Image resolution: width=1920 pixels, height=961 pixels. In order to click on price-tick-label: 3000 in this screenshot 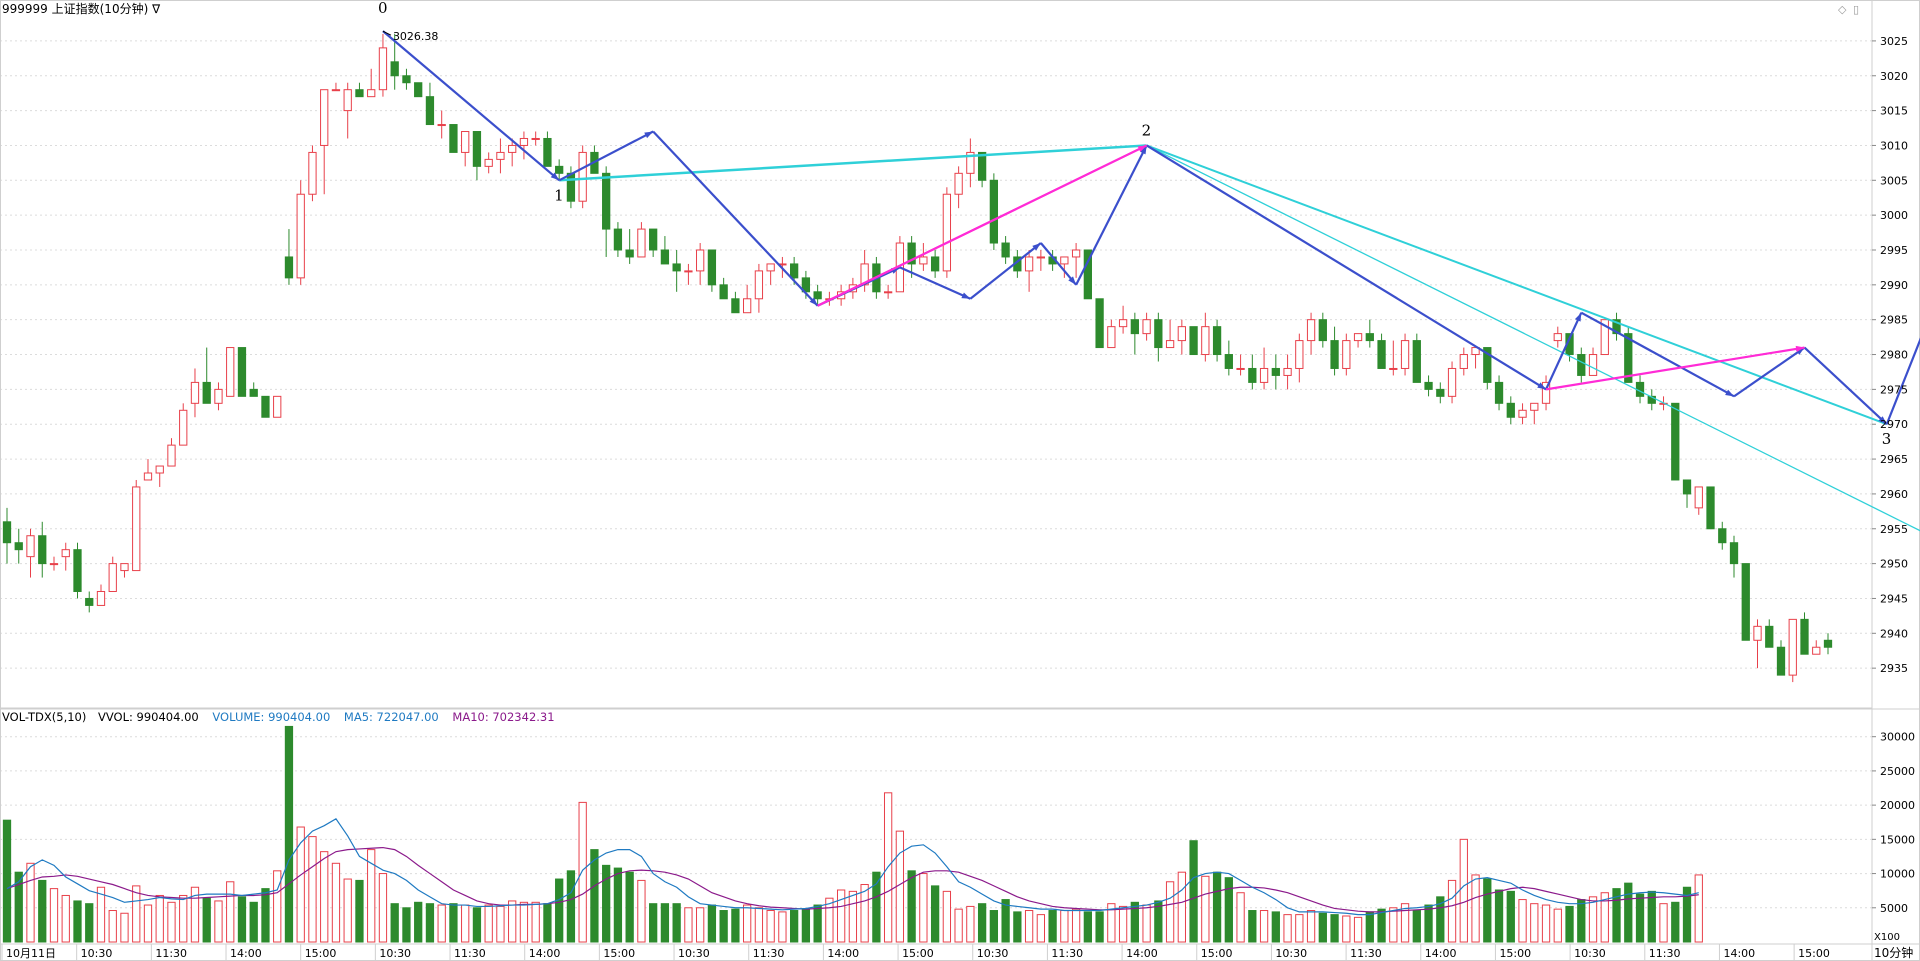, I will do `click(1894, 215)`.